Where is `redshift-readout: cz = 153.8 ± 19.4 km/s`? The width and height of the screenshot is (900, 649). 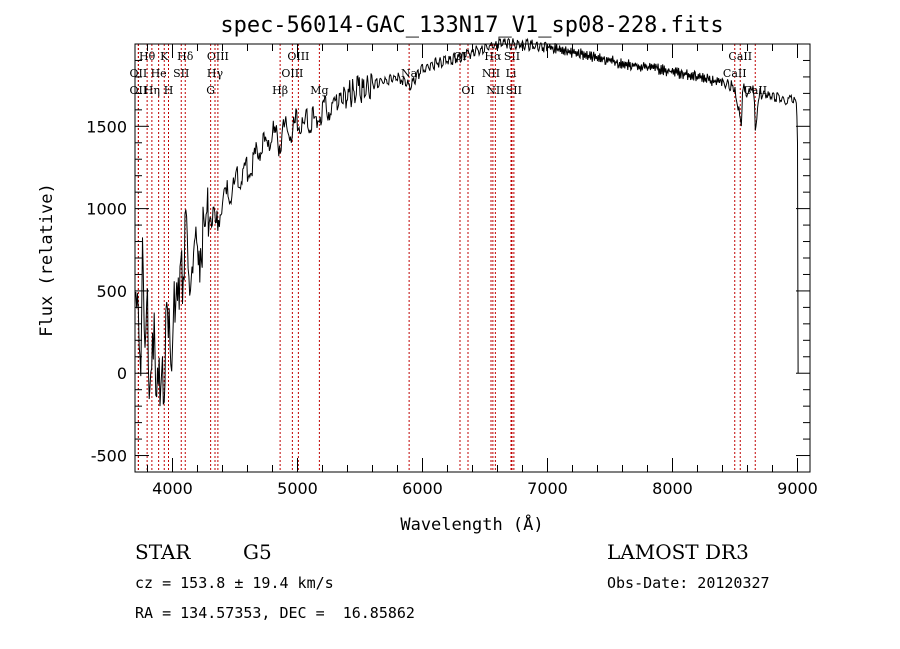
redshift-readout: cz = 153.8 ± 19.4 km/s is located at coordinates (234, 583).